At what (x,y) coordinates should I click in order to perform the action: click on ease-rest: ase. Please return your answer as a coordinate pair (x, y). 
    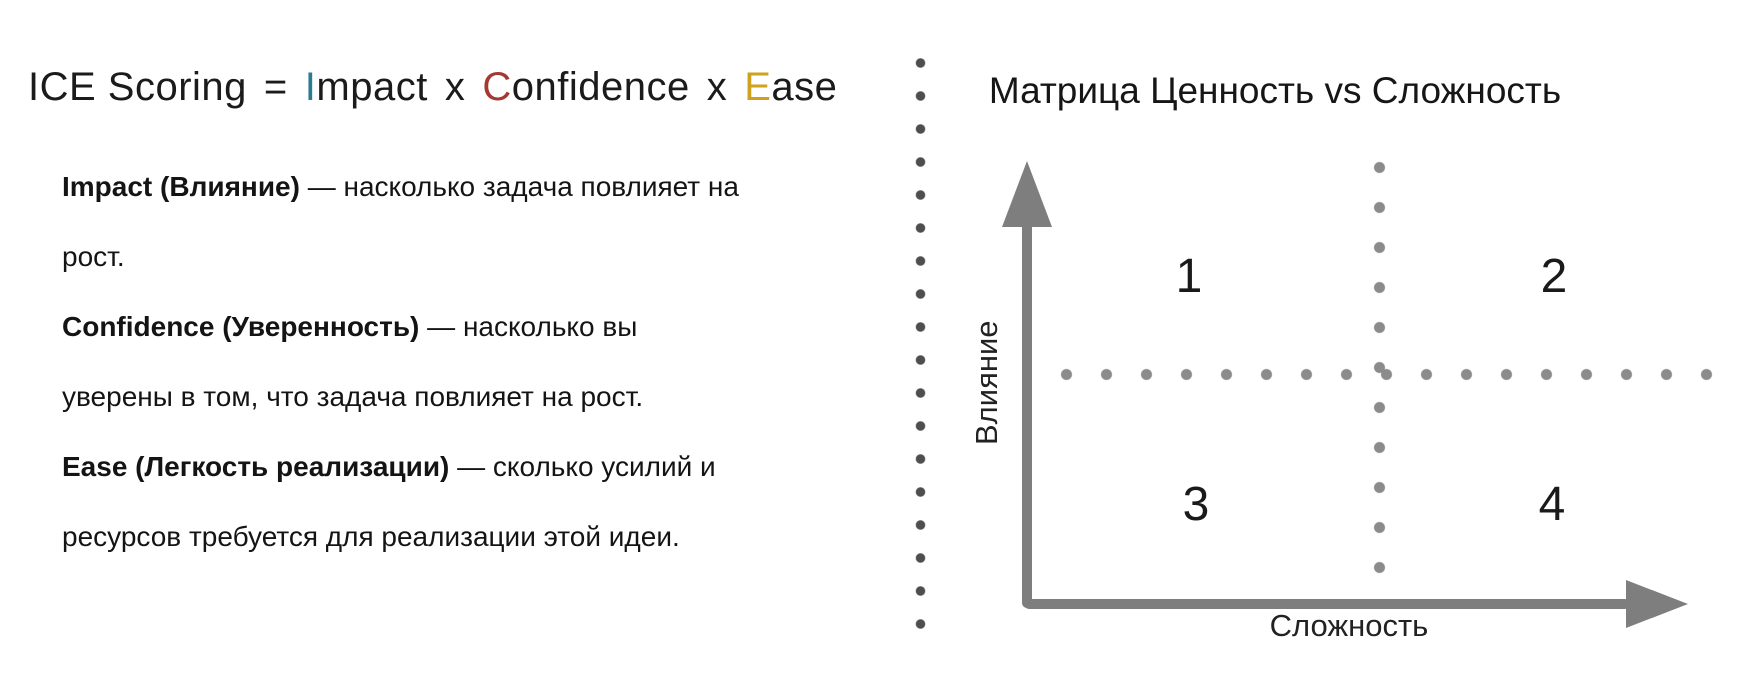
    Looking at the image, I should click on (804, 87).